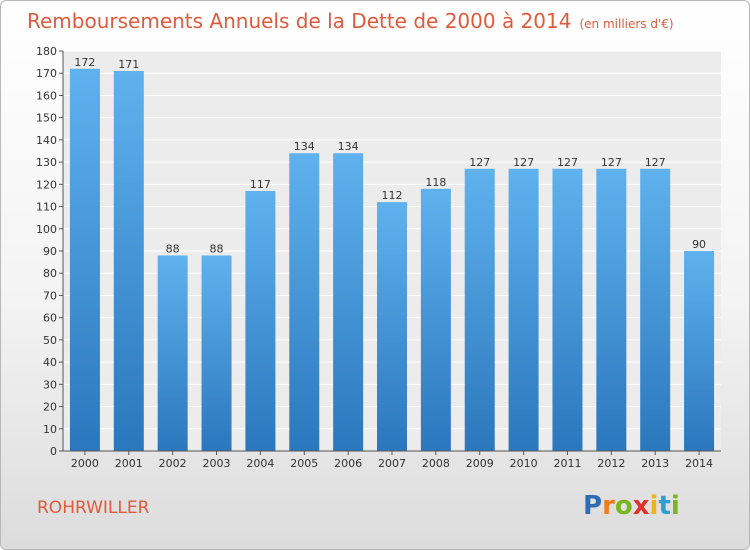  I want to click on y-tick-label: 140, so click(46, 140).